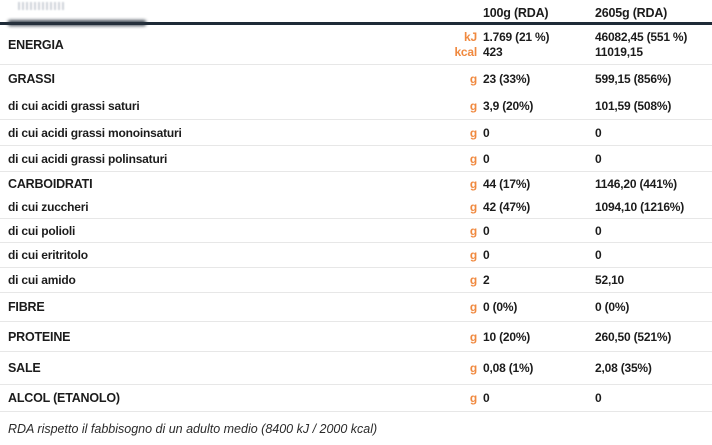 This screenshot has height=445, width=712. Describe the element at coordinates (633, 78) in the screenshot. I see `value-2605g: 599,15 (856%)` at that location.